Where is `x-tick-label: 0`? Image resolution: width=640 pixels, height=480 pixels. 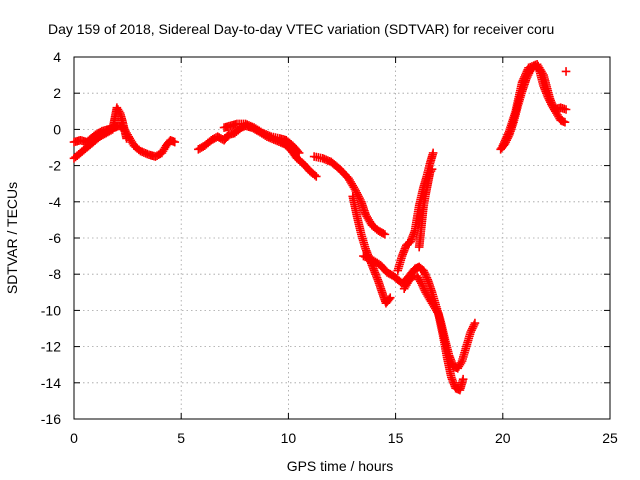 x-tick-label: 0 is located at coordinates (74, 438).